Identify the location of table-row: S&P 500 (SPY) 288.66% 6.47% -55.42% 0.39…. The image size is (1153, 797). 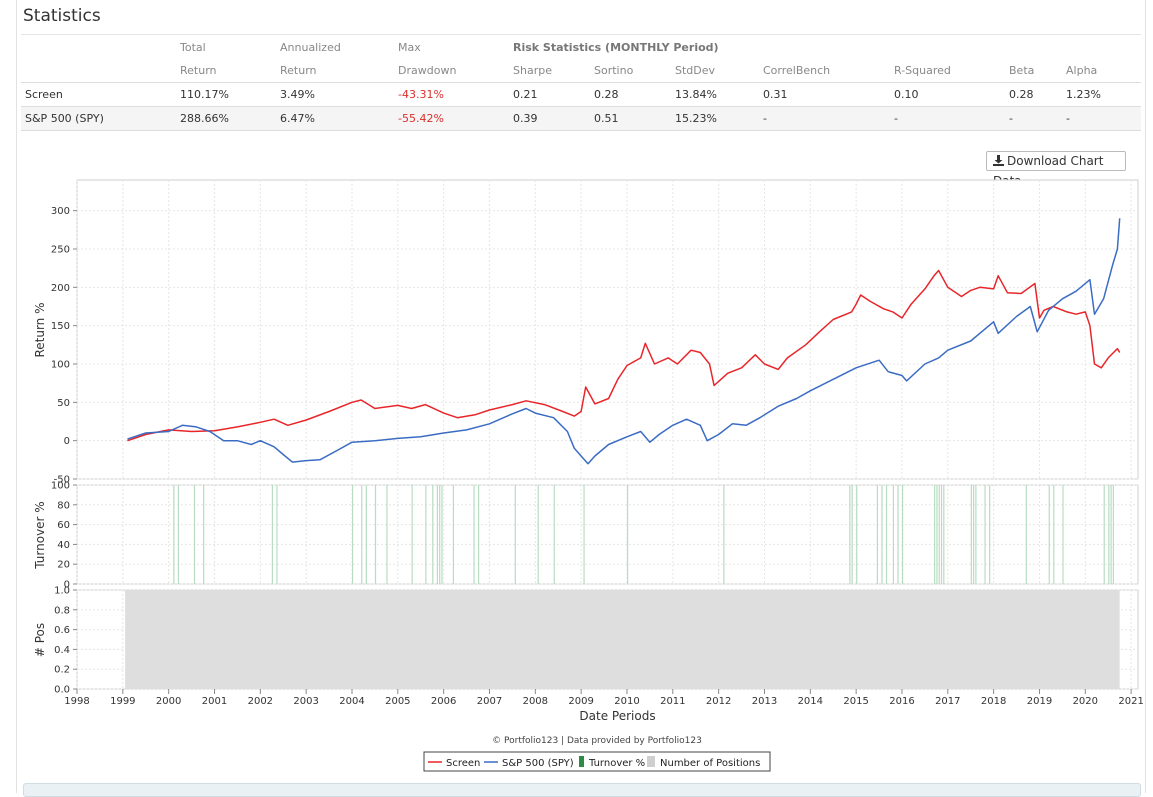
(581, 118).